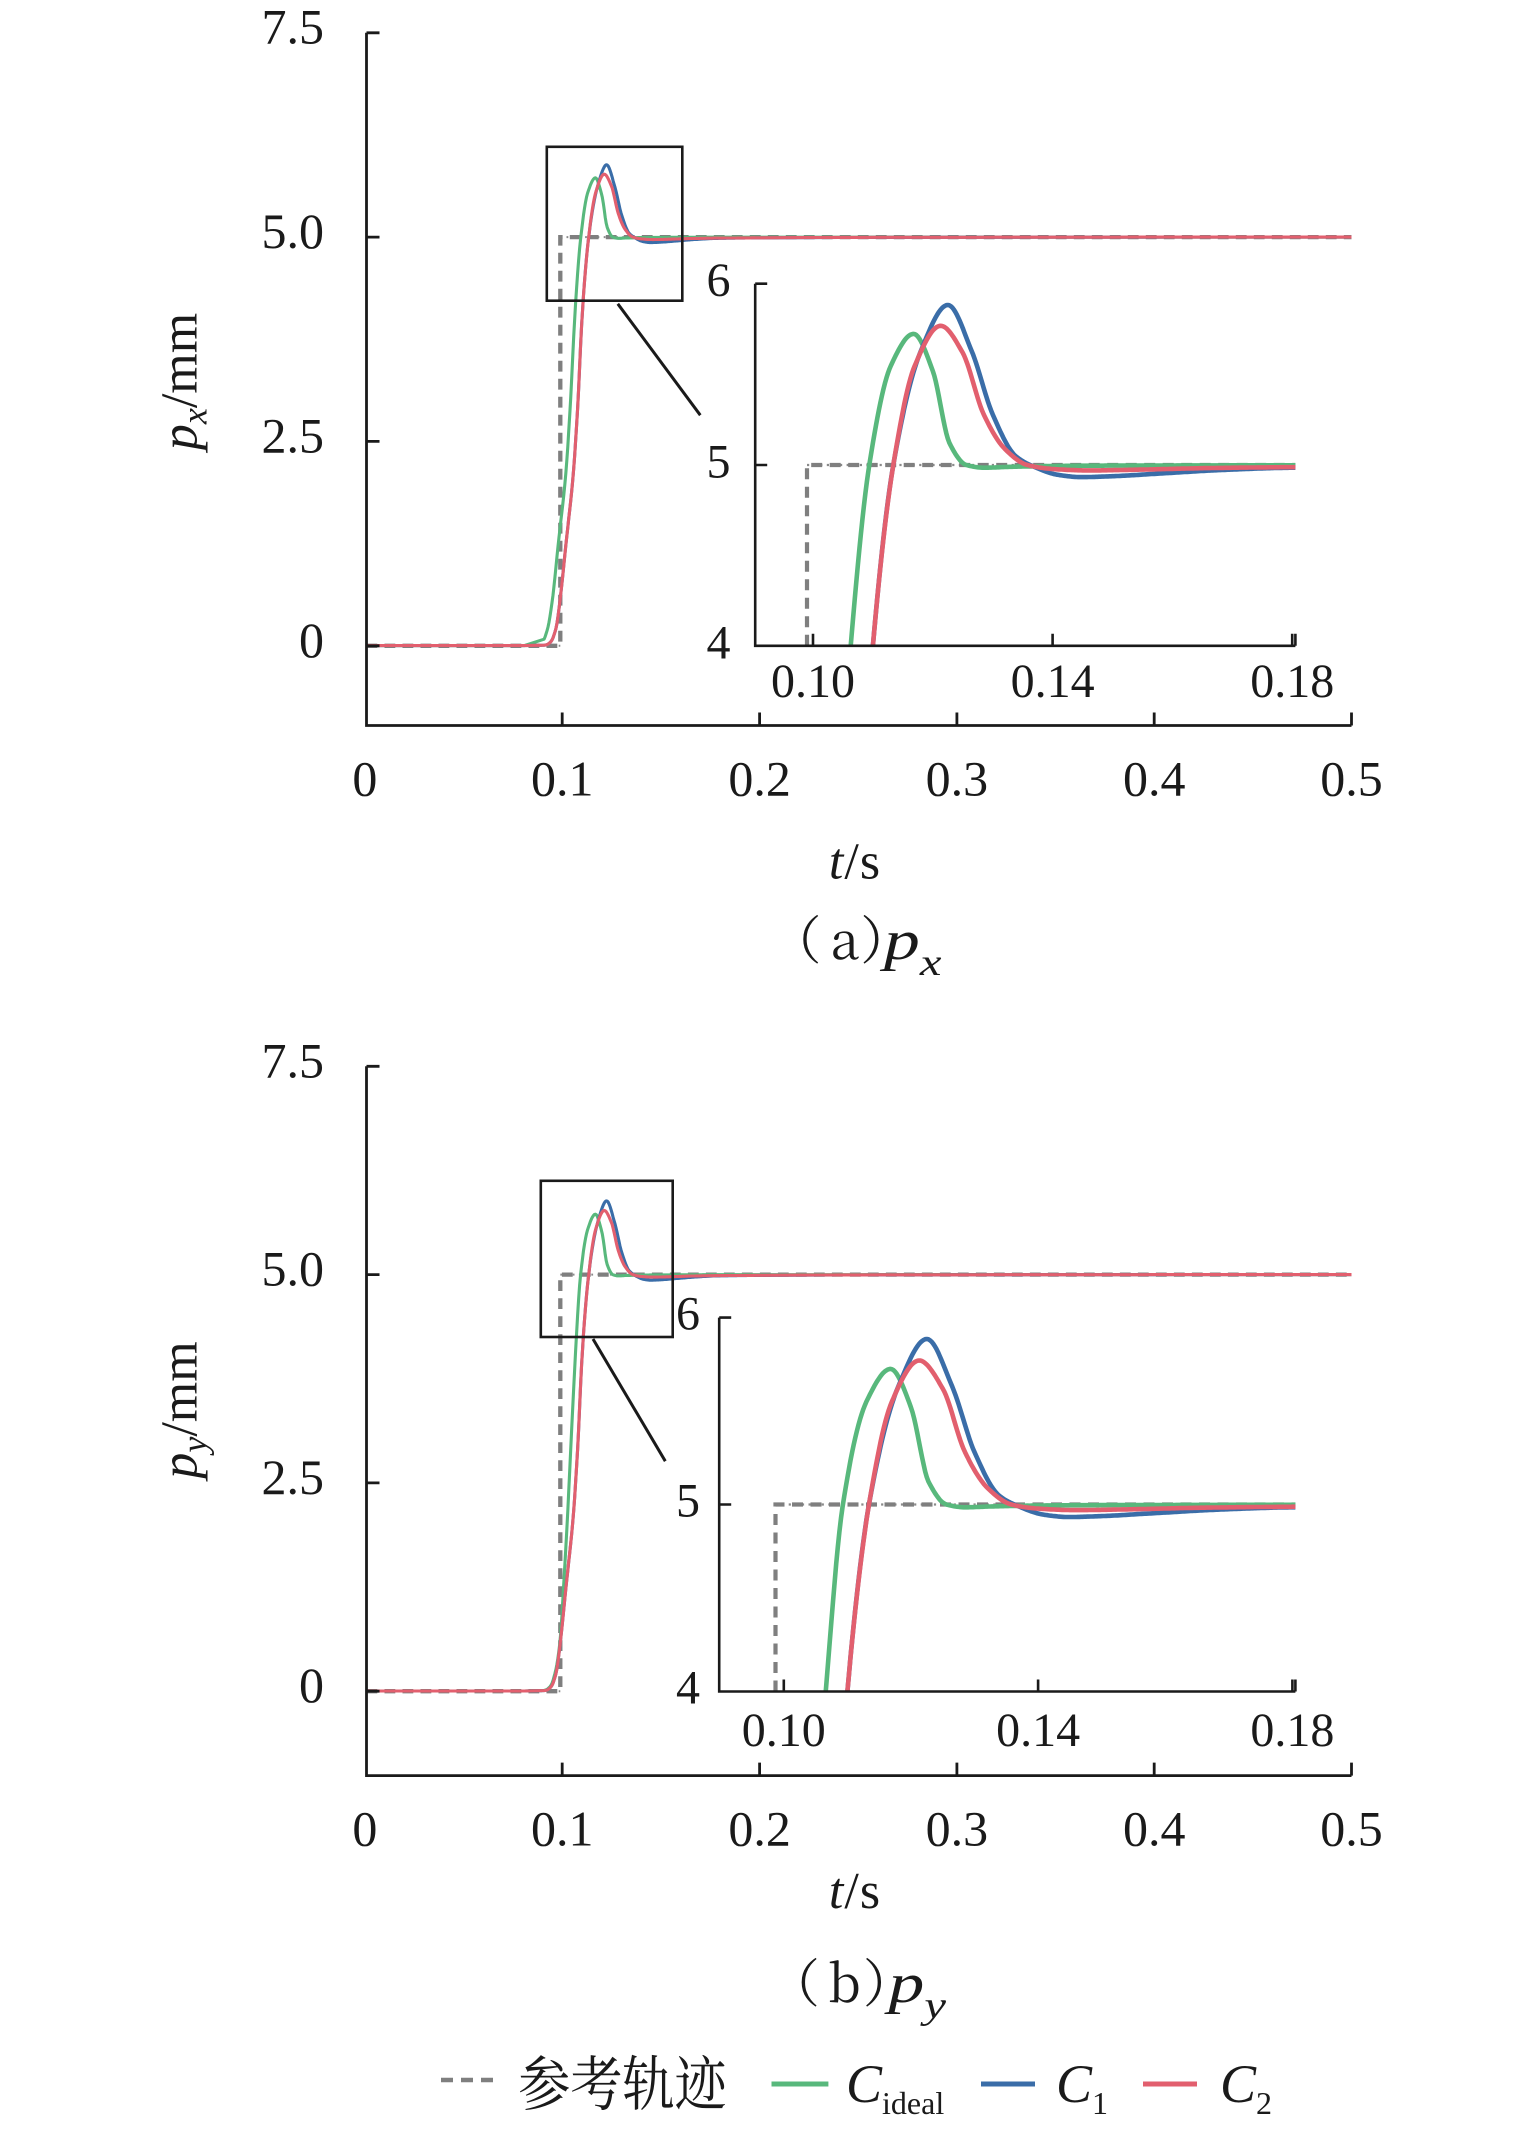  Describe the element at coordinates (915, 1989) in the screenshot. I see `svg-text: py` at that location.